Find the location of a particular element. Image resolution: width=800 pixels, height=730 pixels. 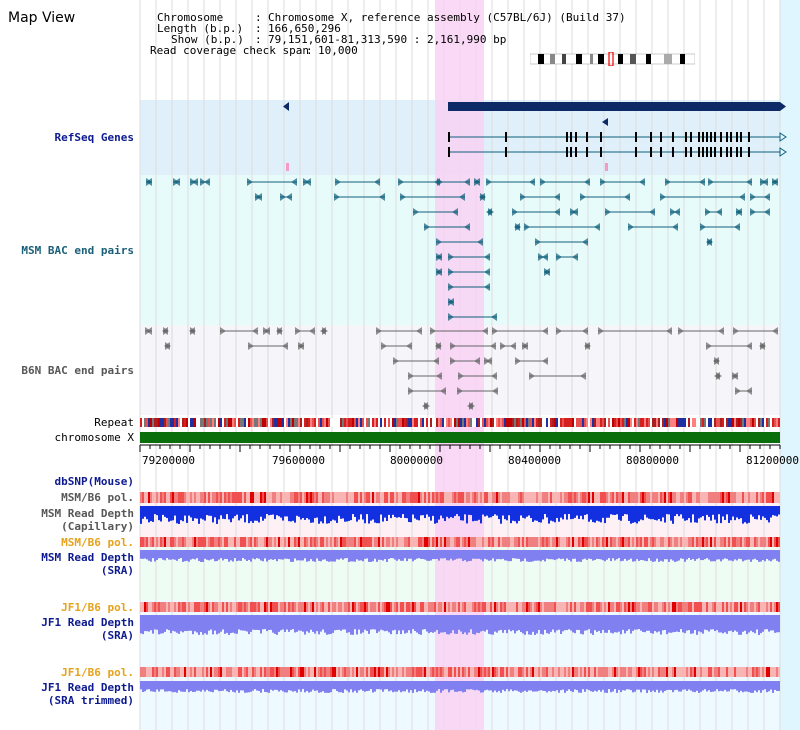

chromosome-ideogram is located at coordinates (612, 59).